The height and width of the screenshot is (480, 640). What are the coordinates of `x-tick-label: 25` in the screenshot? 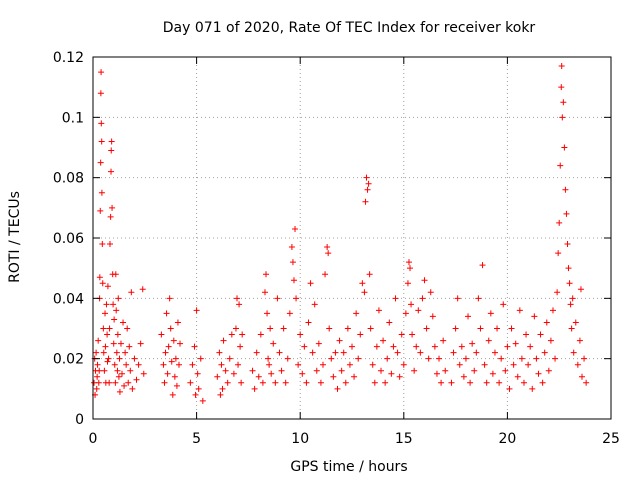 It's located at (611, 439).